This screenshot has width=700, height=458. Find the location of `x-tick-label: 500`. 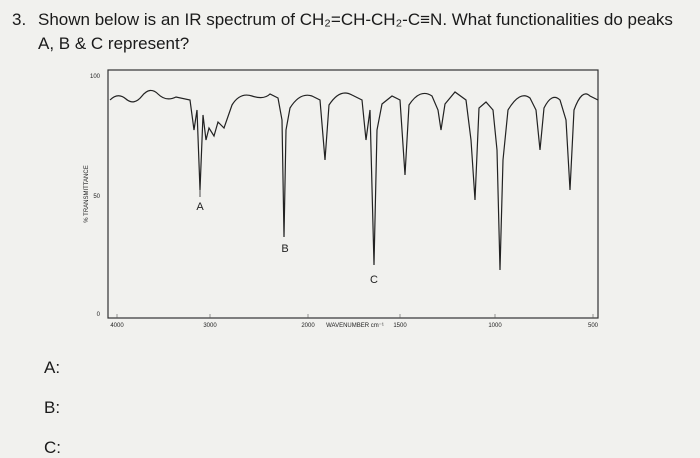

x-tick-label: 500 is located at coordinates (593, 326).